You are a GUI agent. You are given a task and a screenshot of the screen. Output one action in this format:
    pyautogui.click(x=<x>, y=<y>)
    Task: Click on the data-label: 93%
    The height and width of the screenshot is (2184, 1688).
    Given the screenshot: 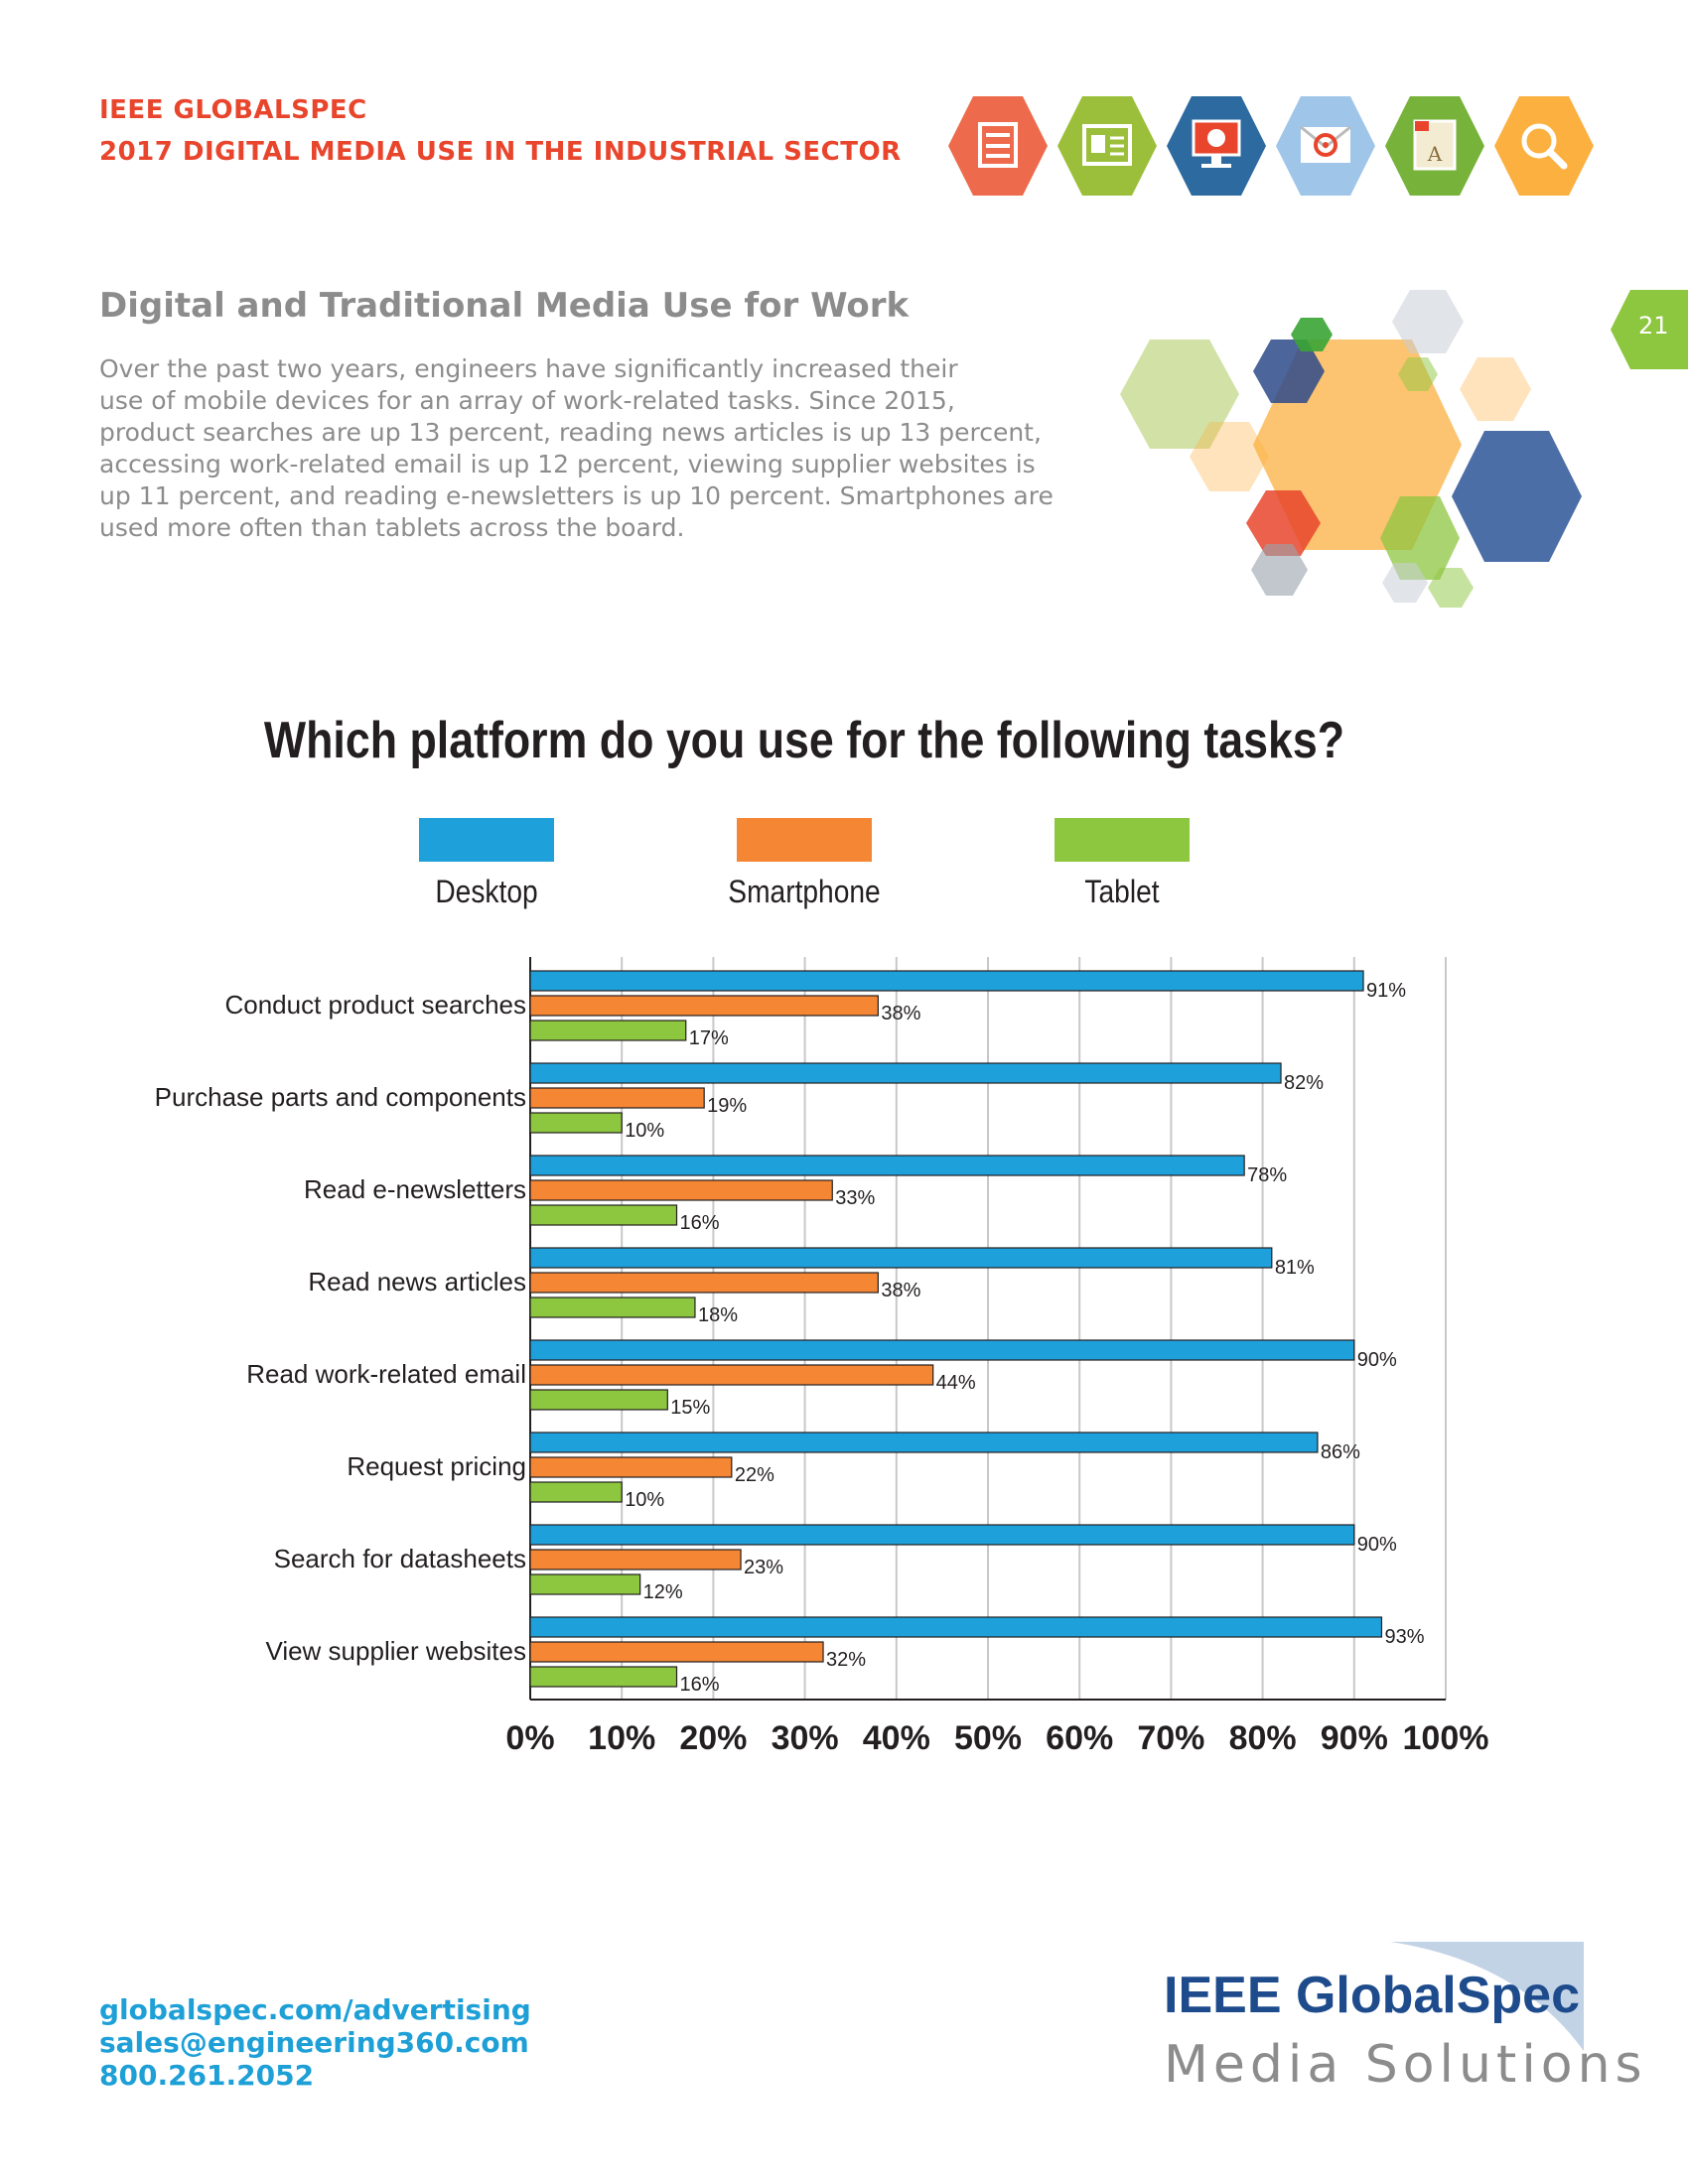 What is the action you would take?
    pyautogui.click(x=1404, y=1637)
    